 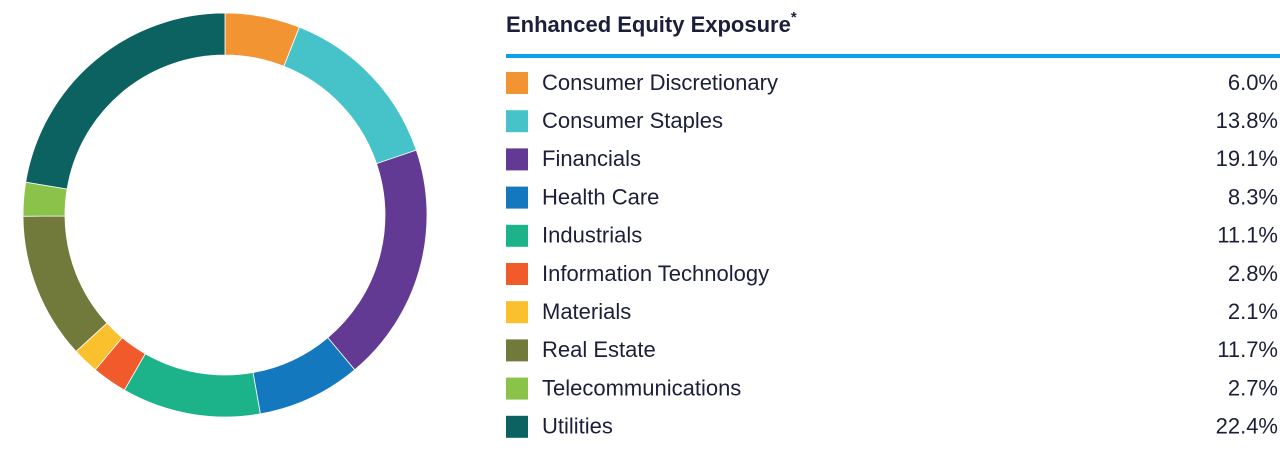 What do you see at coordinates (1253, 311) in the screenshot?
I see `value-label: 2.1%` at bounding box center [1253, 311].